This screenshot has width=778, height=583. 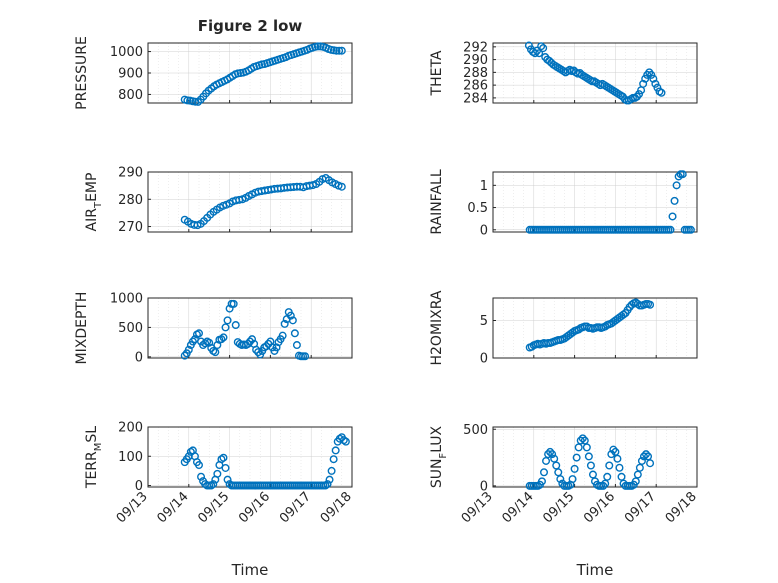 I want to click on y-tick-label: 270, so click(x=130, y=227).